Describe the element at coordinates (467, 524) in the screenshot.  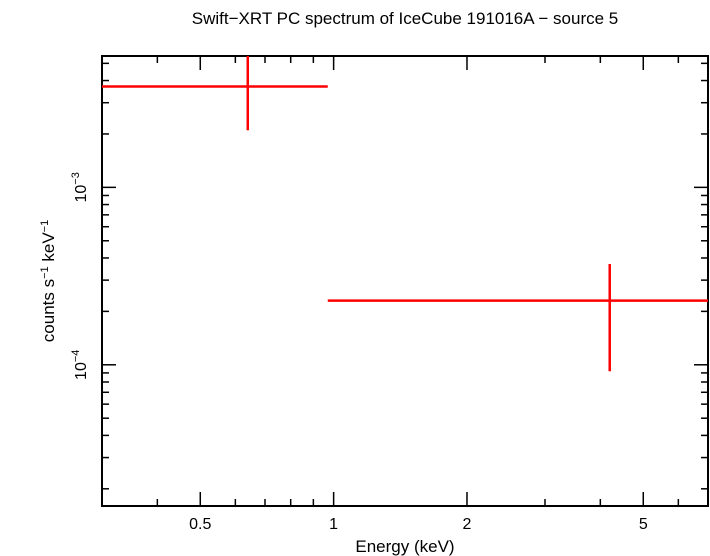
I see `x-tick-label: 2` at that location.